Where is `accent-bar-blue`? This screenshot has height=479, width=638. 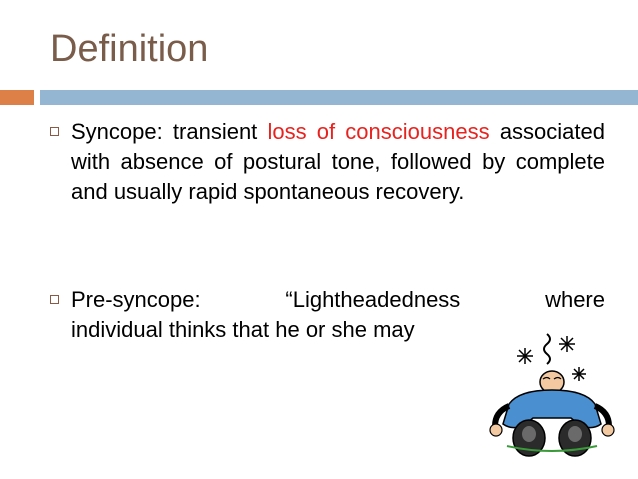 accent-bar-blue is located at coordinates (339, 97).